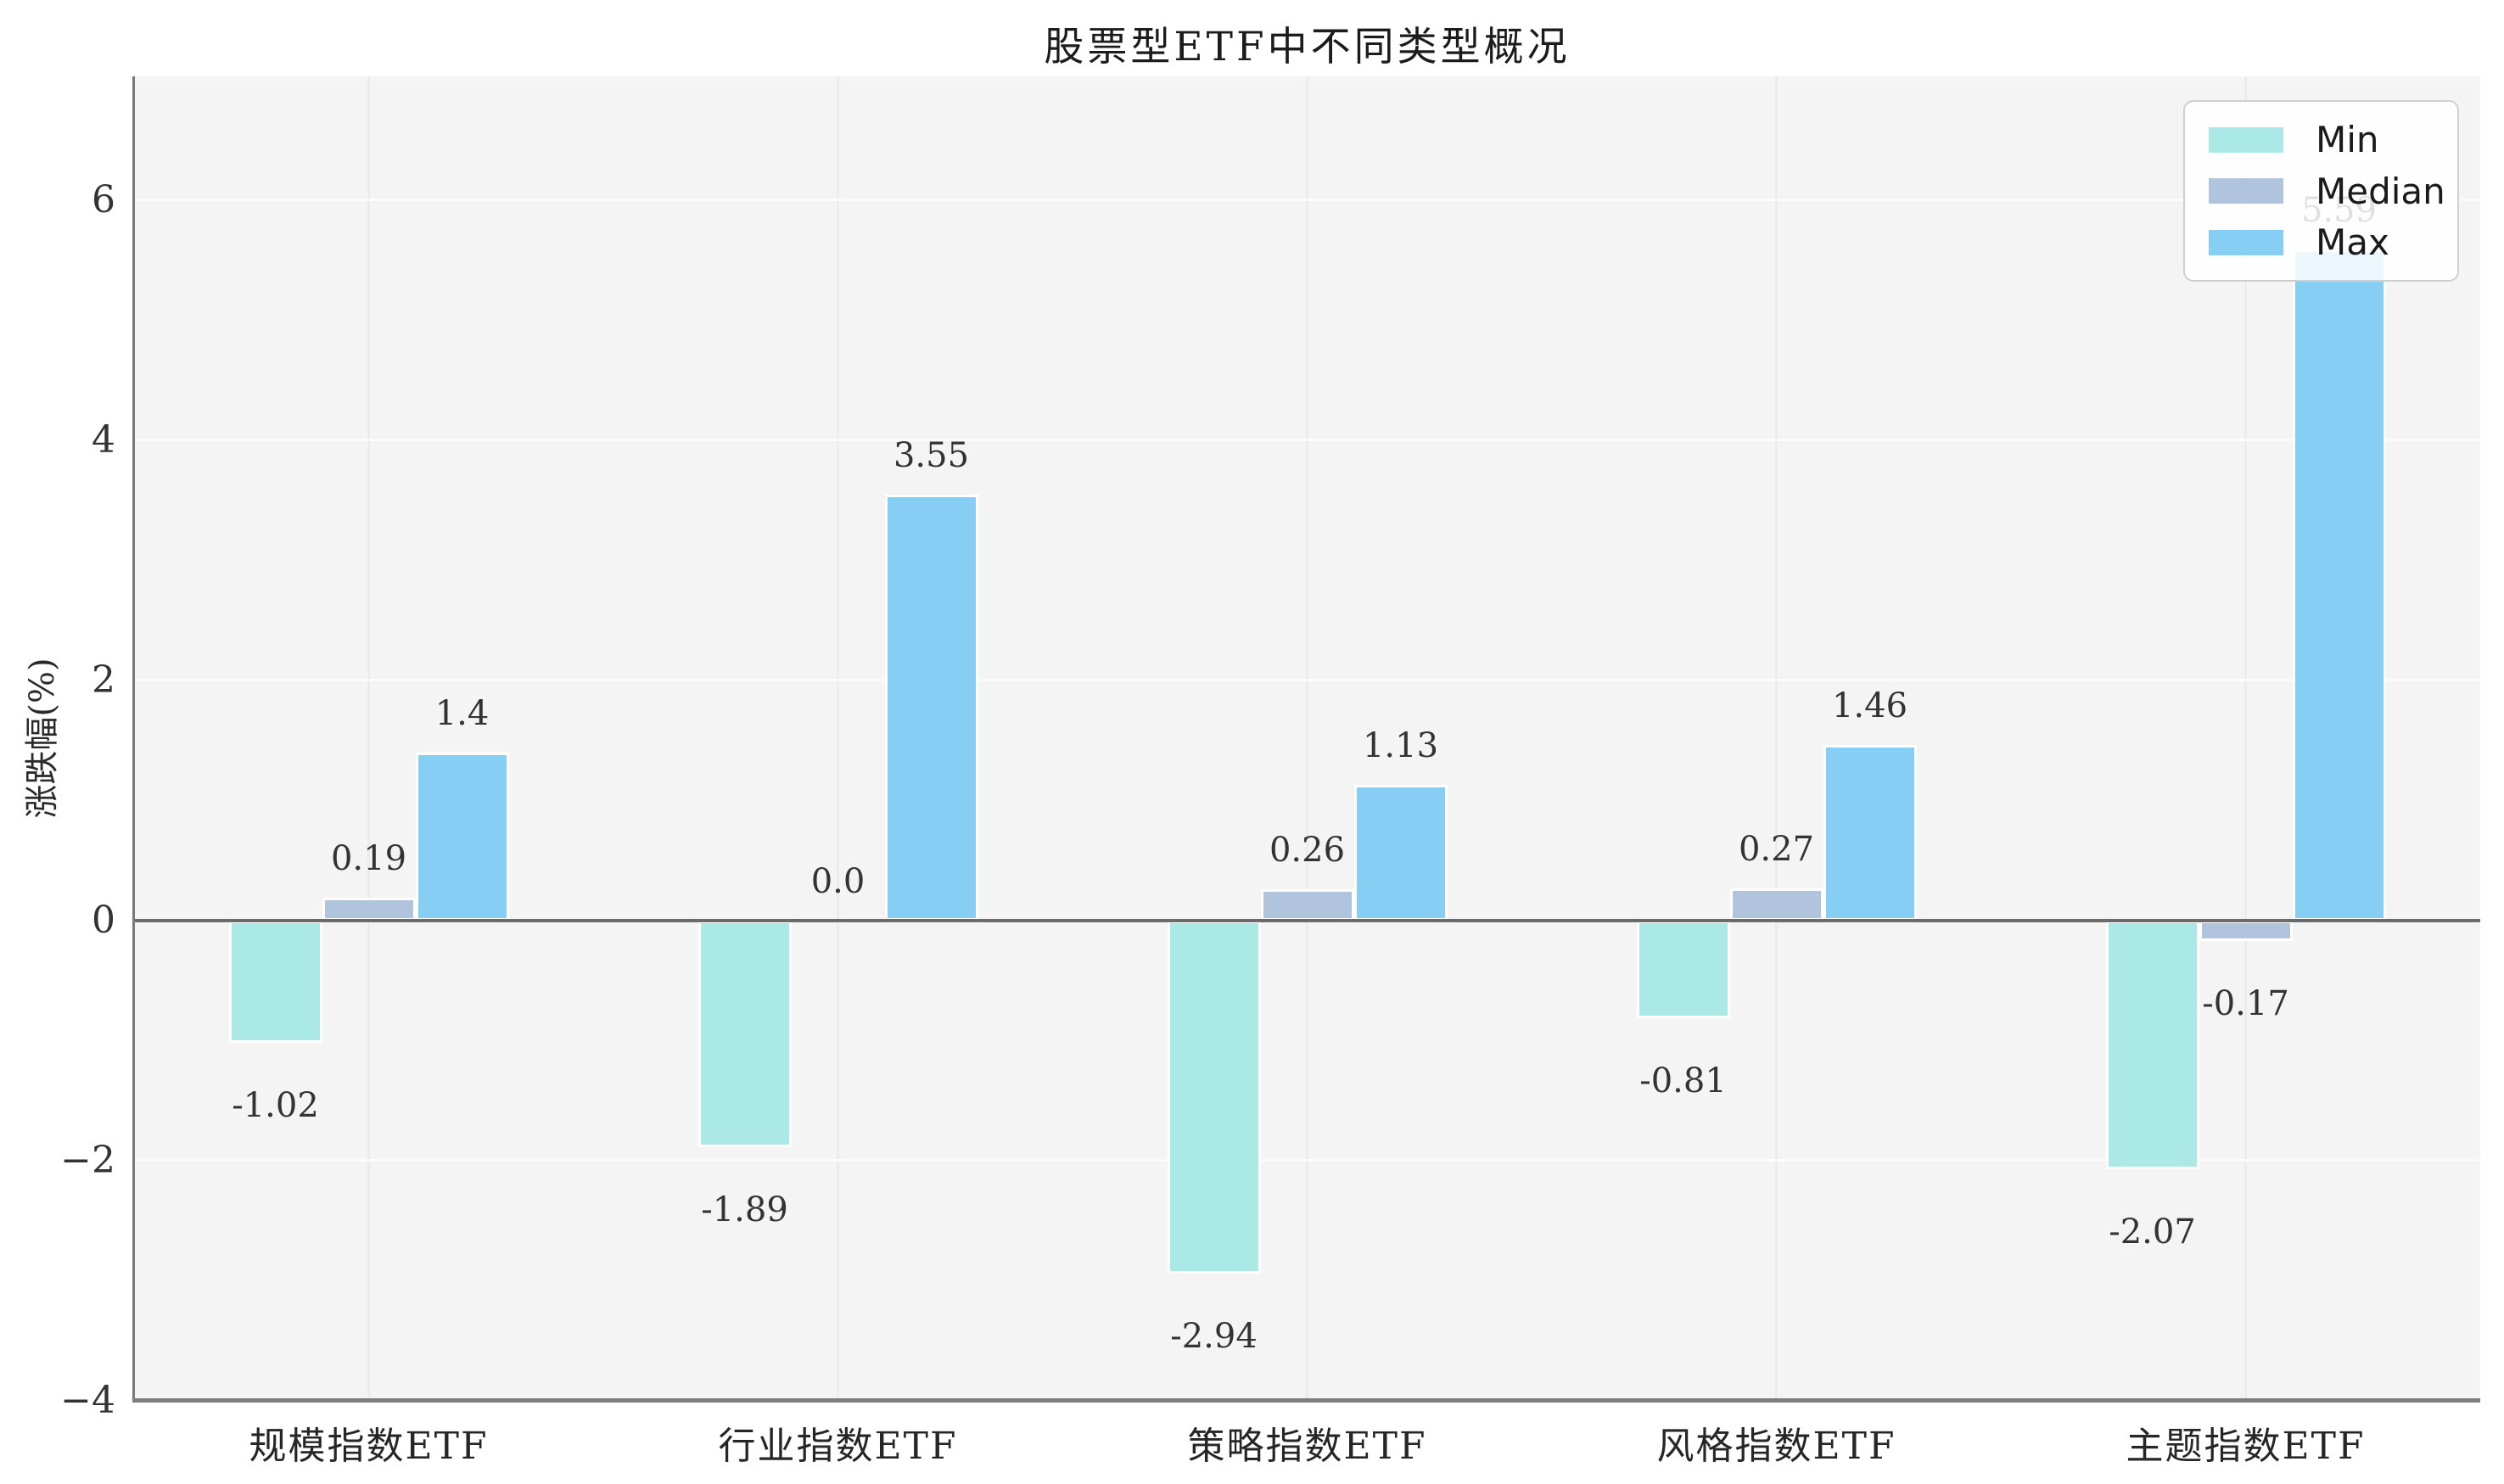 The width and height of the screenshot is (2504, 1484). Describe the element at coordinates (87, 1400) in the screenshot. I see `y-tick-label: −4` at that location.